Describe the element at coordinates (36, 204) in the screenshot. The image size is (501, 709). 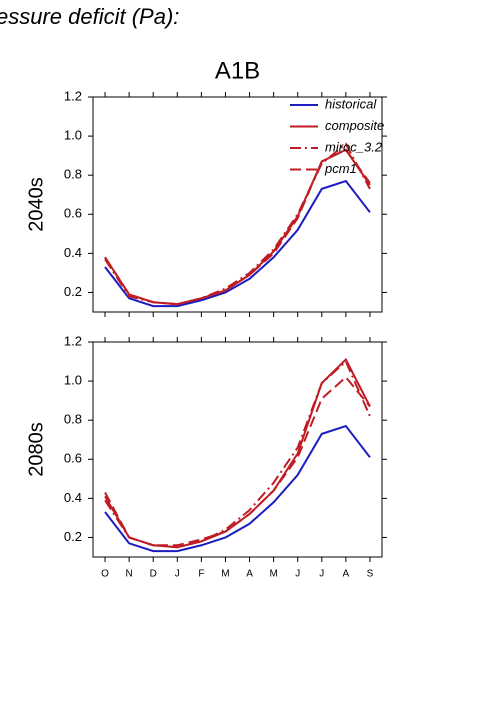
I see `y-axis-label: 2040s` at that location.